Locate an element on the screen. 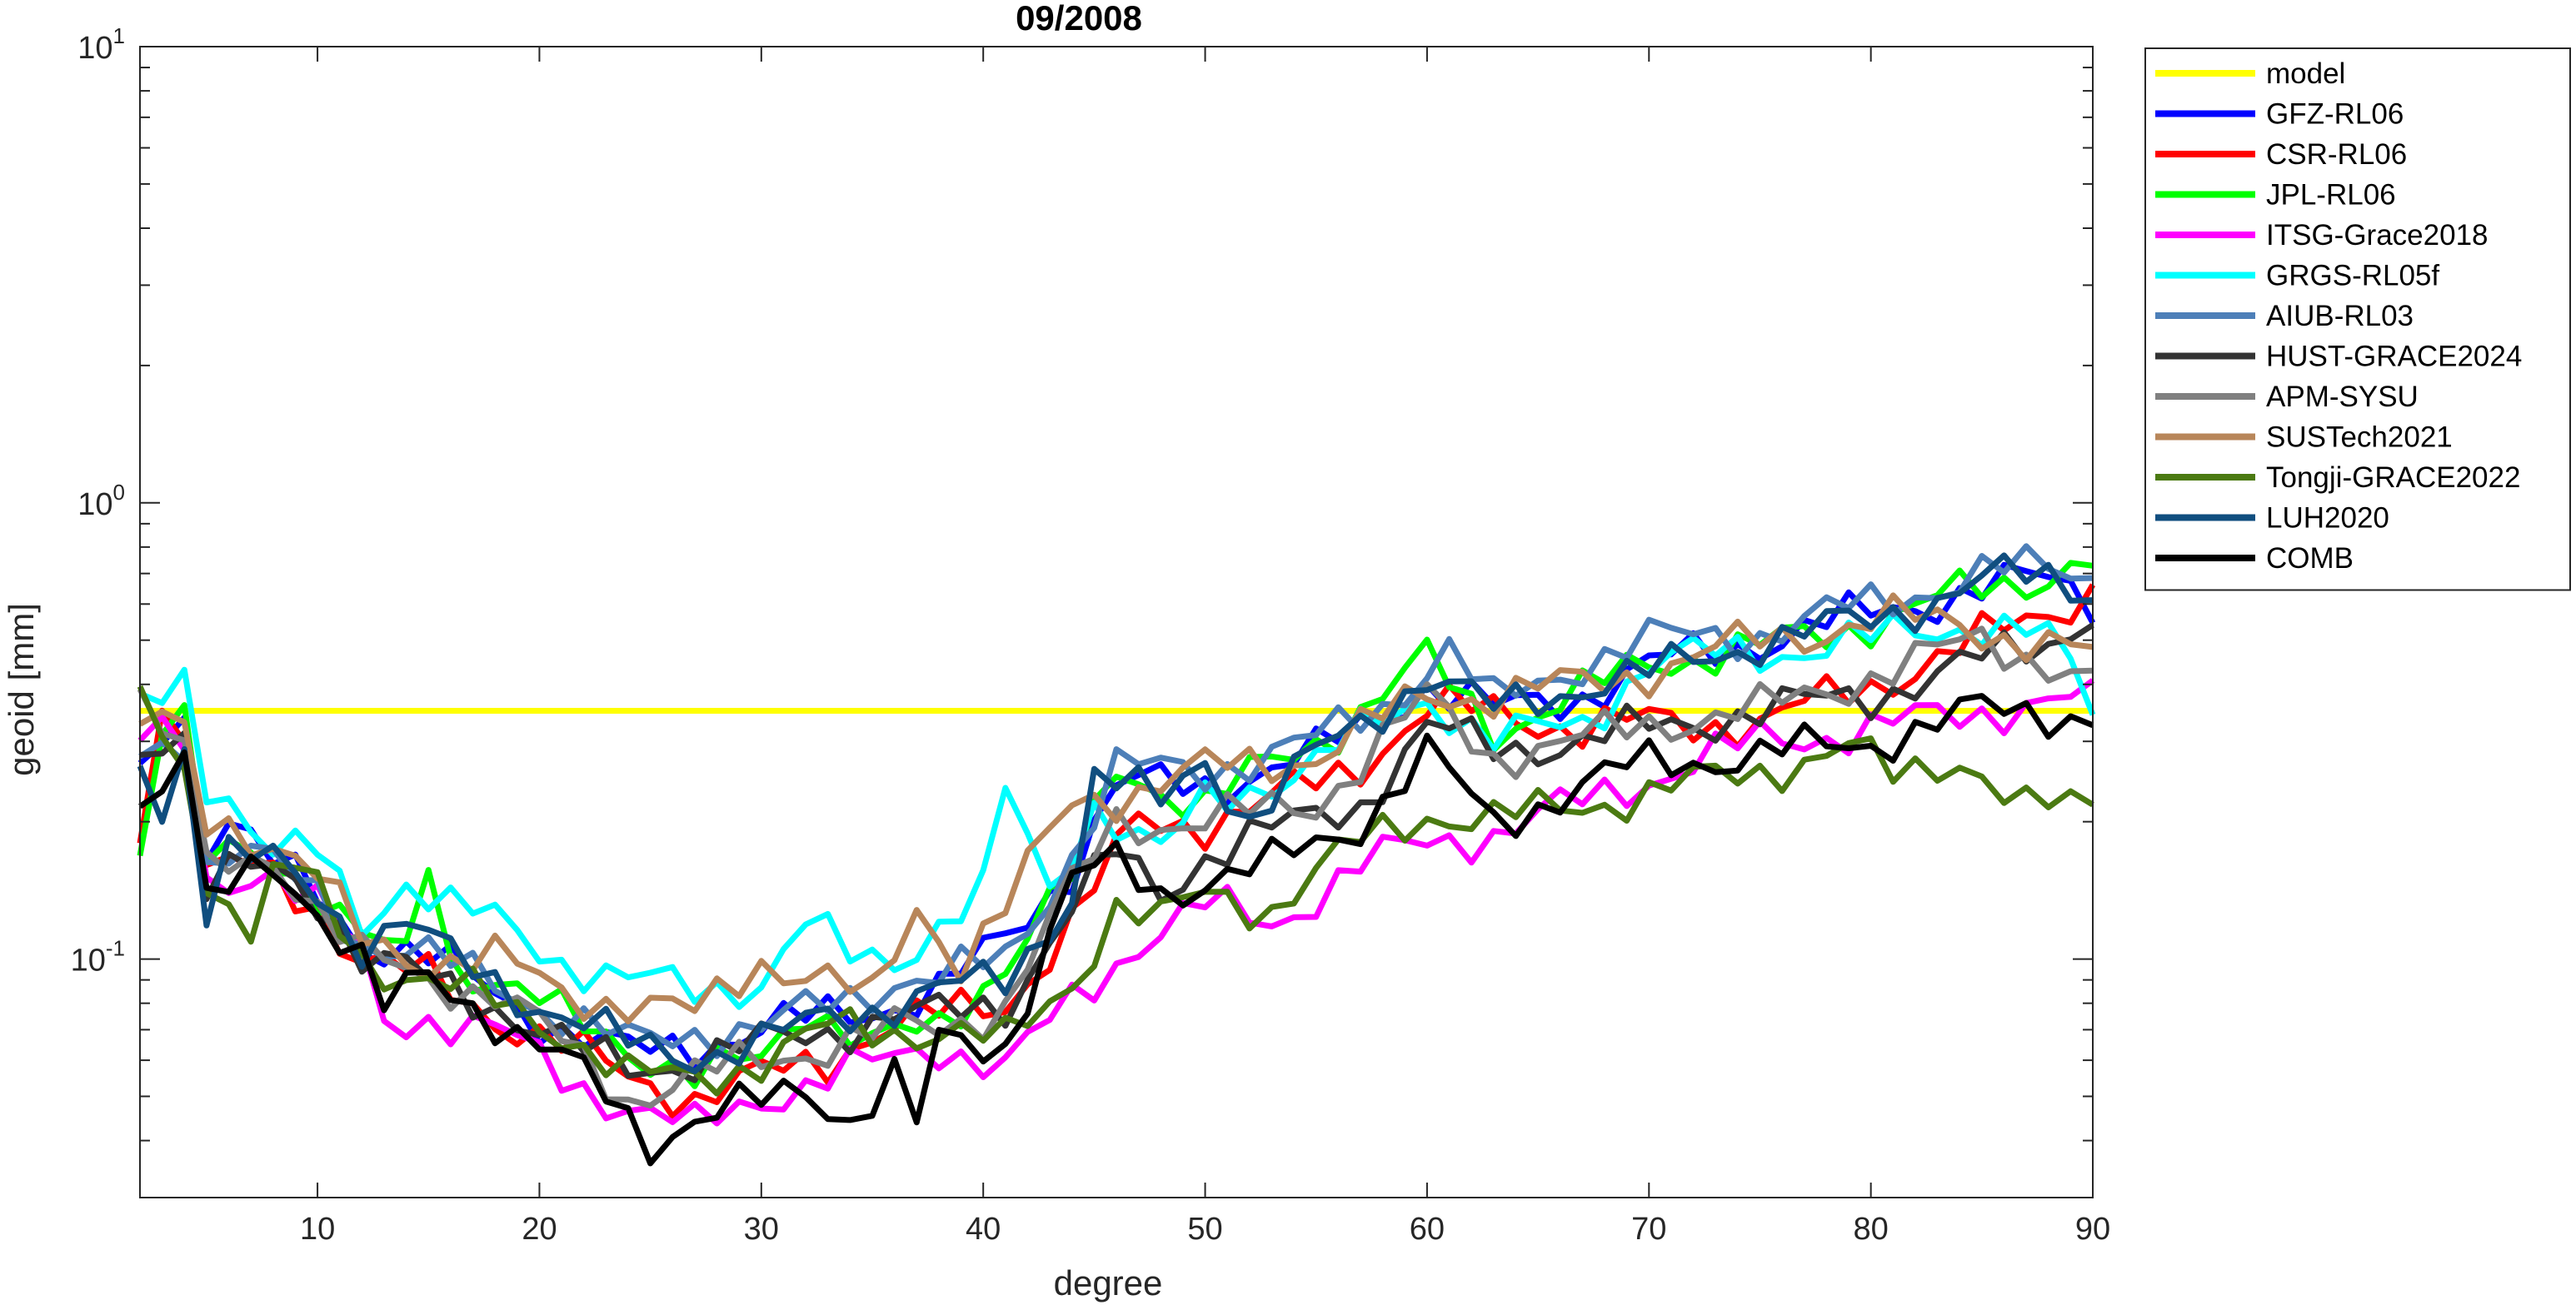  legend-label: GFZ-RL06 is located at coordinates (2335, 114).